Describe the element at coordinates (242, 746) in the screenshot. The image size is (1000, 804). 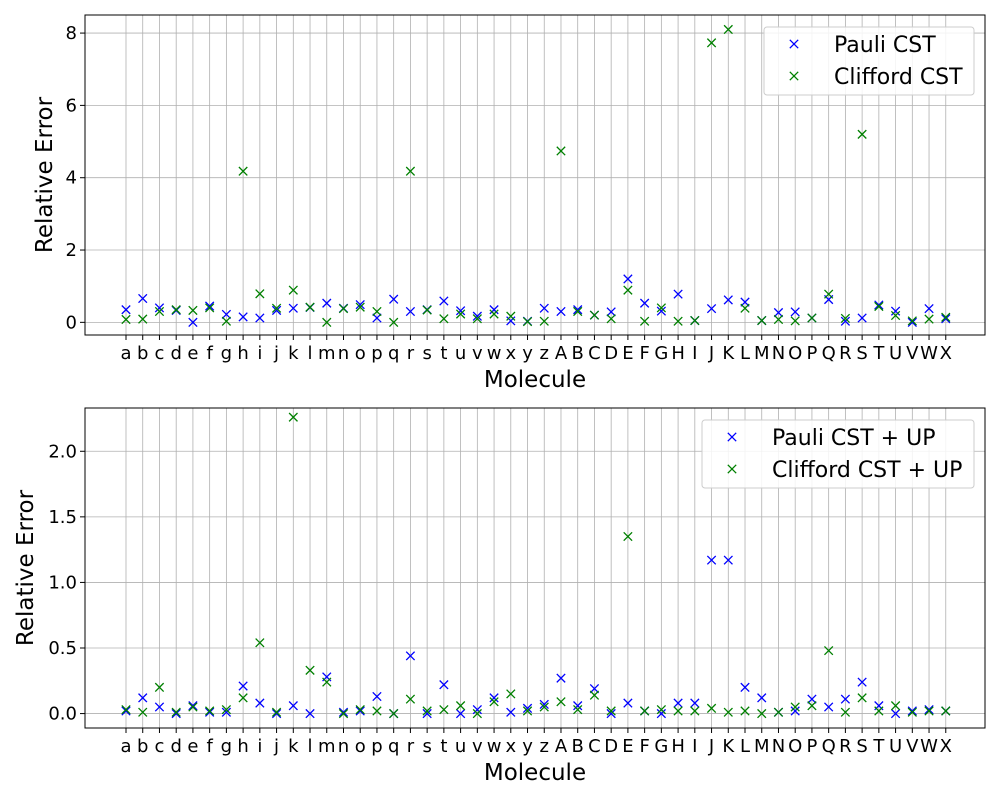
I see `x-tick-label: h` at that location.